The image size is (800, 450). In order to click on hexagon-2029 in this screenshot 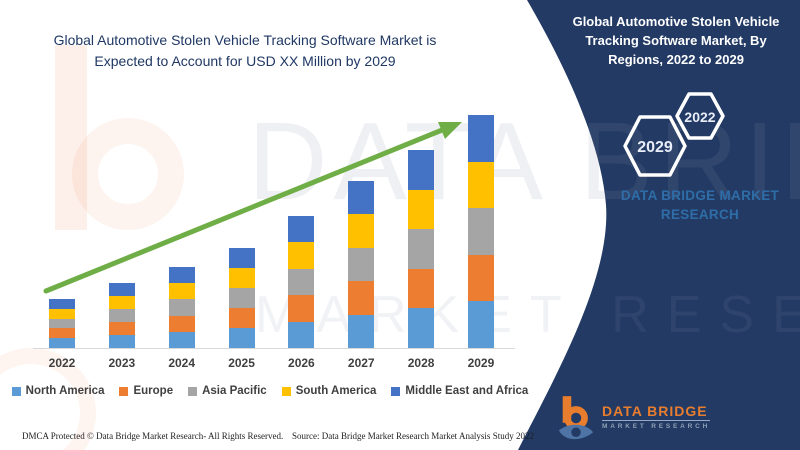, I will do `click(655, 146)`.